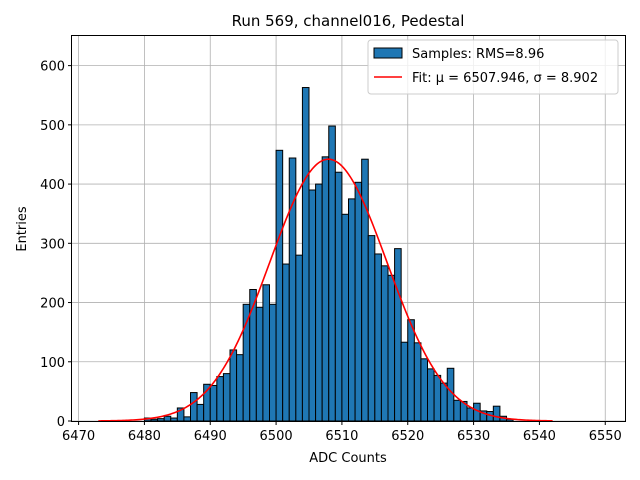 This screenshot has height=480, width=640. What do you see at coordinates (388, 53) in the screenshot?
I see `legend-swatch-samples` at bounding box center [388, 53].